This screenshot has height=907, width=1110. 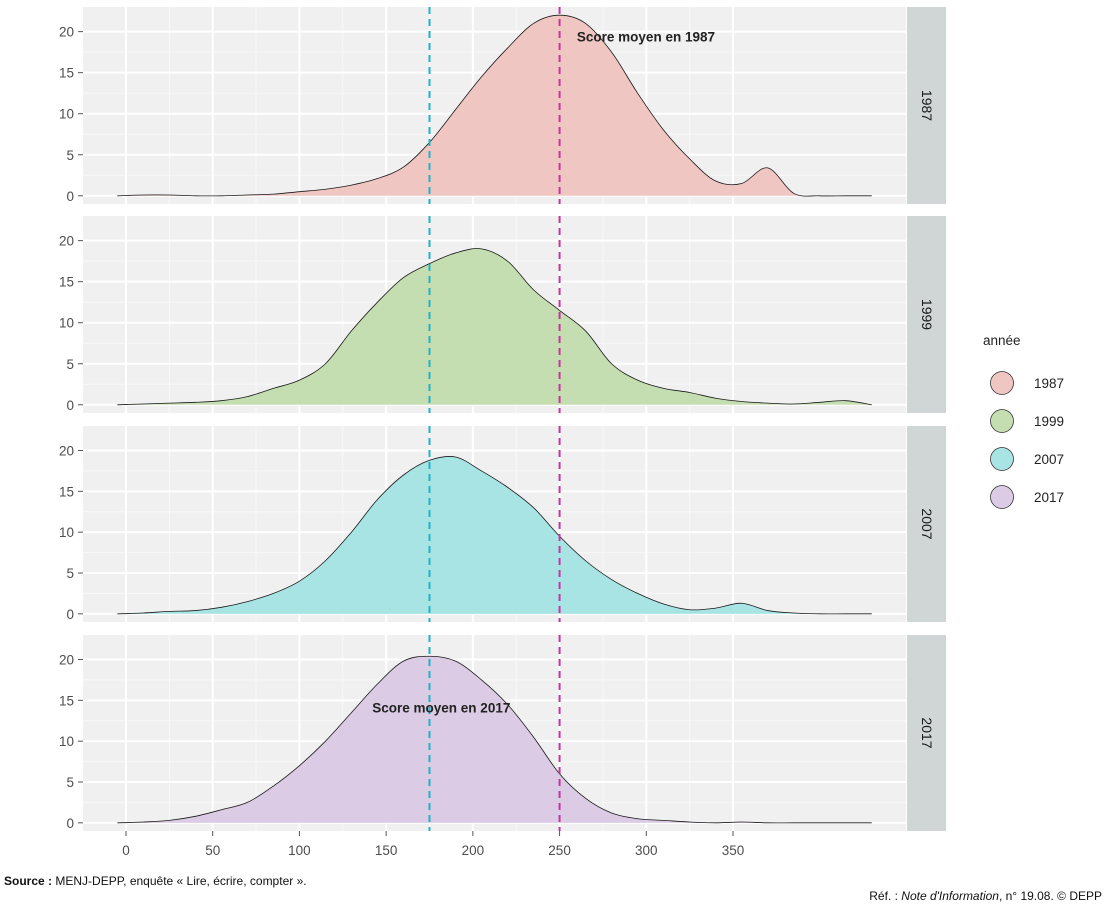 I want to click on facet-strip-label: 1987, so click(x=927, y=105).